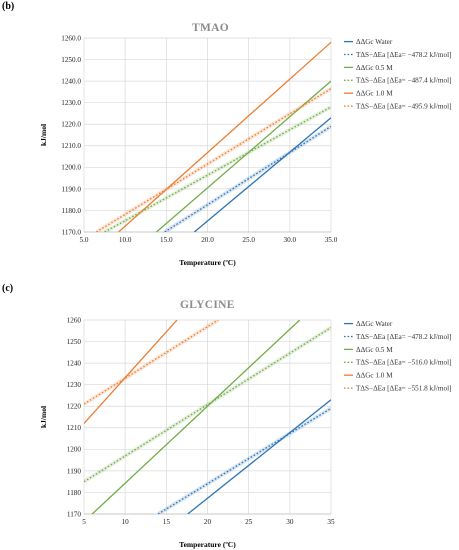 The width and height of the screenshot is (459, 550). What do you see at coordinates (125, 240) in the screenshot?
I see `x-tick-label: 10.0` at bounding box center [125, 240].